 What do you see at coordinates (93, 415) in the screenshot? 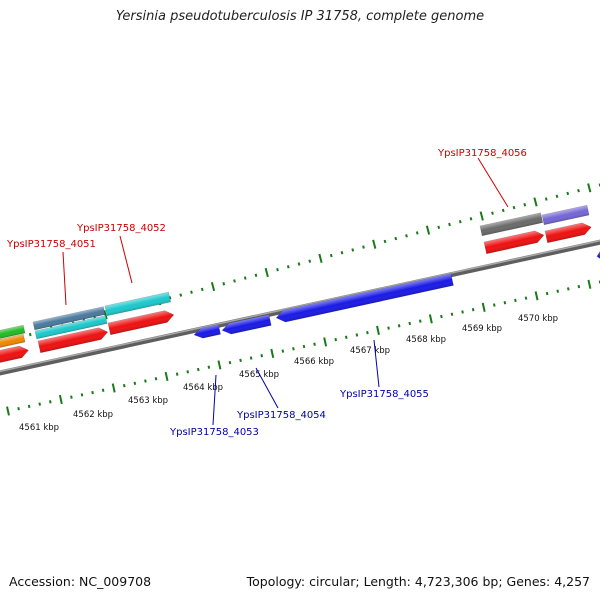
I see `kbp-label: 4562 kbp` at bounding box center [93, 415].